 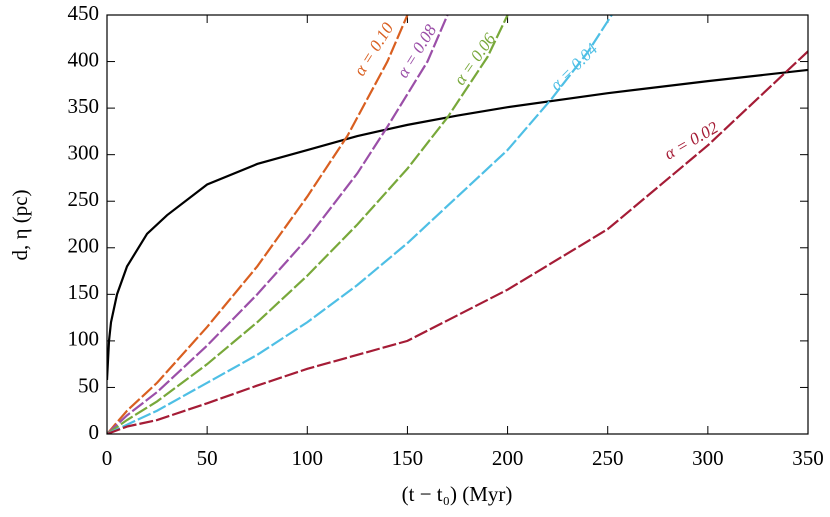 I want to click on x-tick-label: 300, so click(x=708, y=458).